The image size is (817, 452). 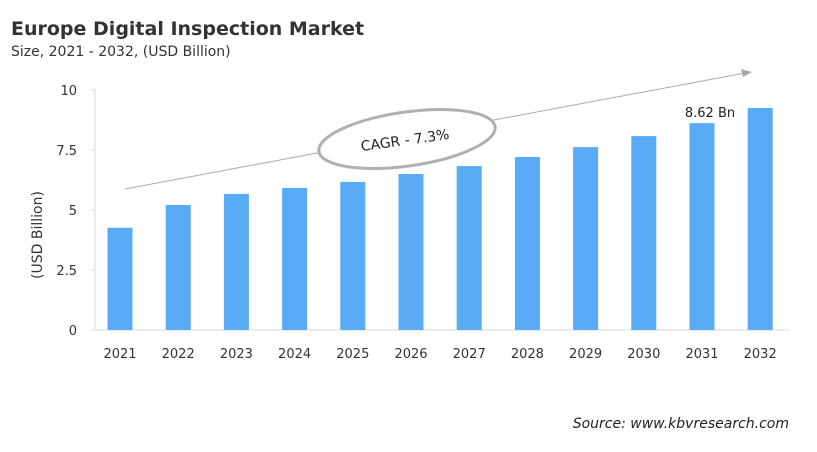 What do you see at coordinates (746, 73) in the screenshot?
I see `trend-arrowhead-icon` at bounding box center [746, 73].